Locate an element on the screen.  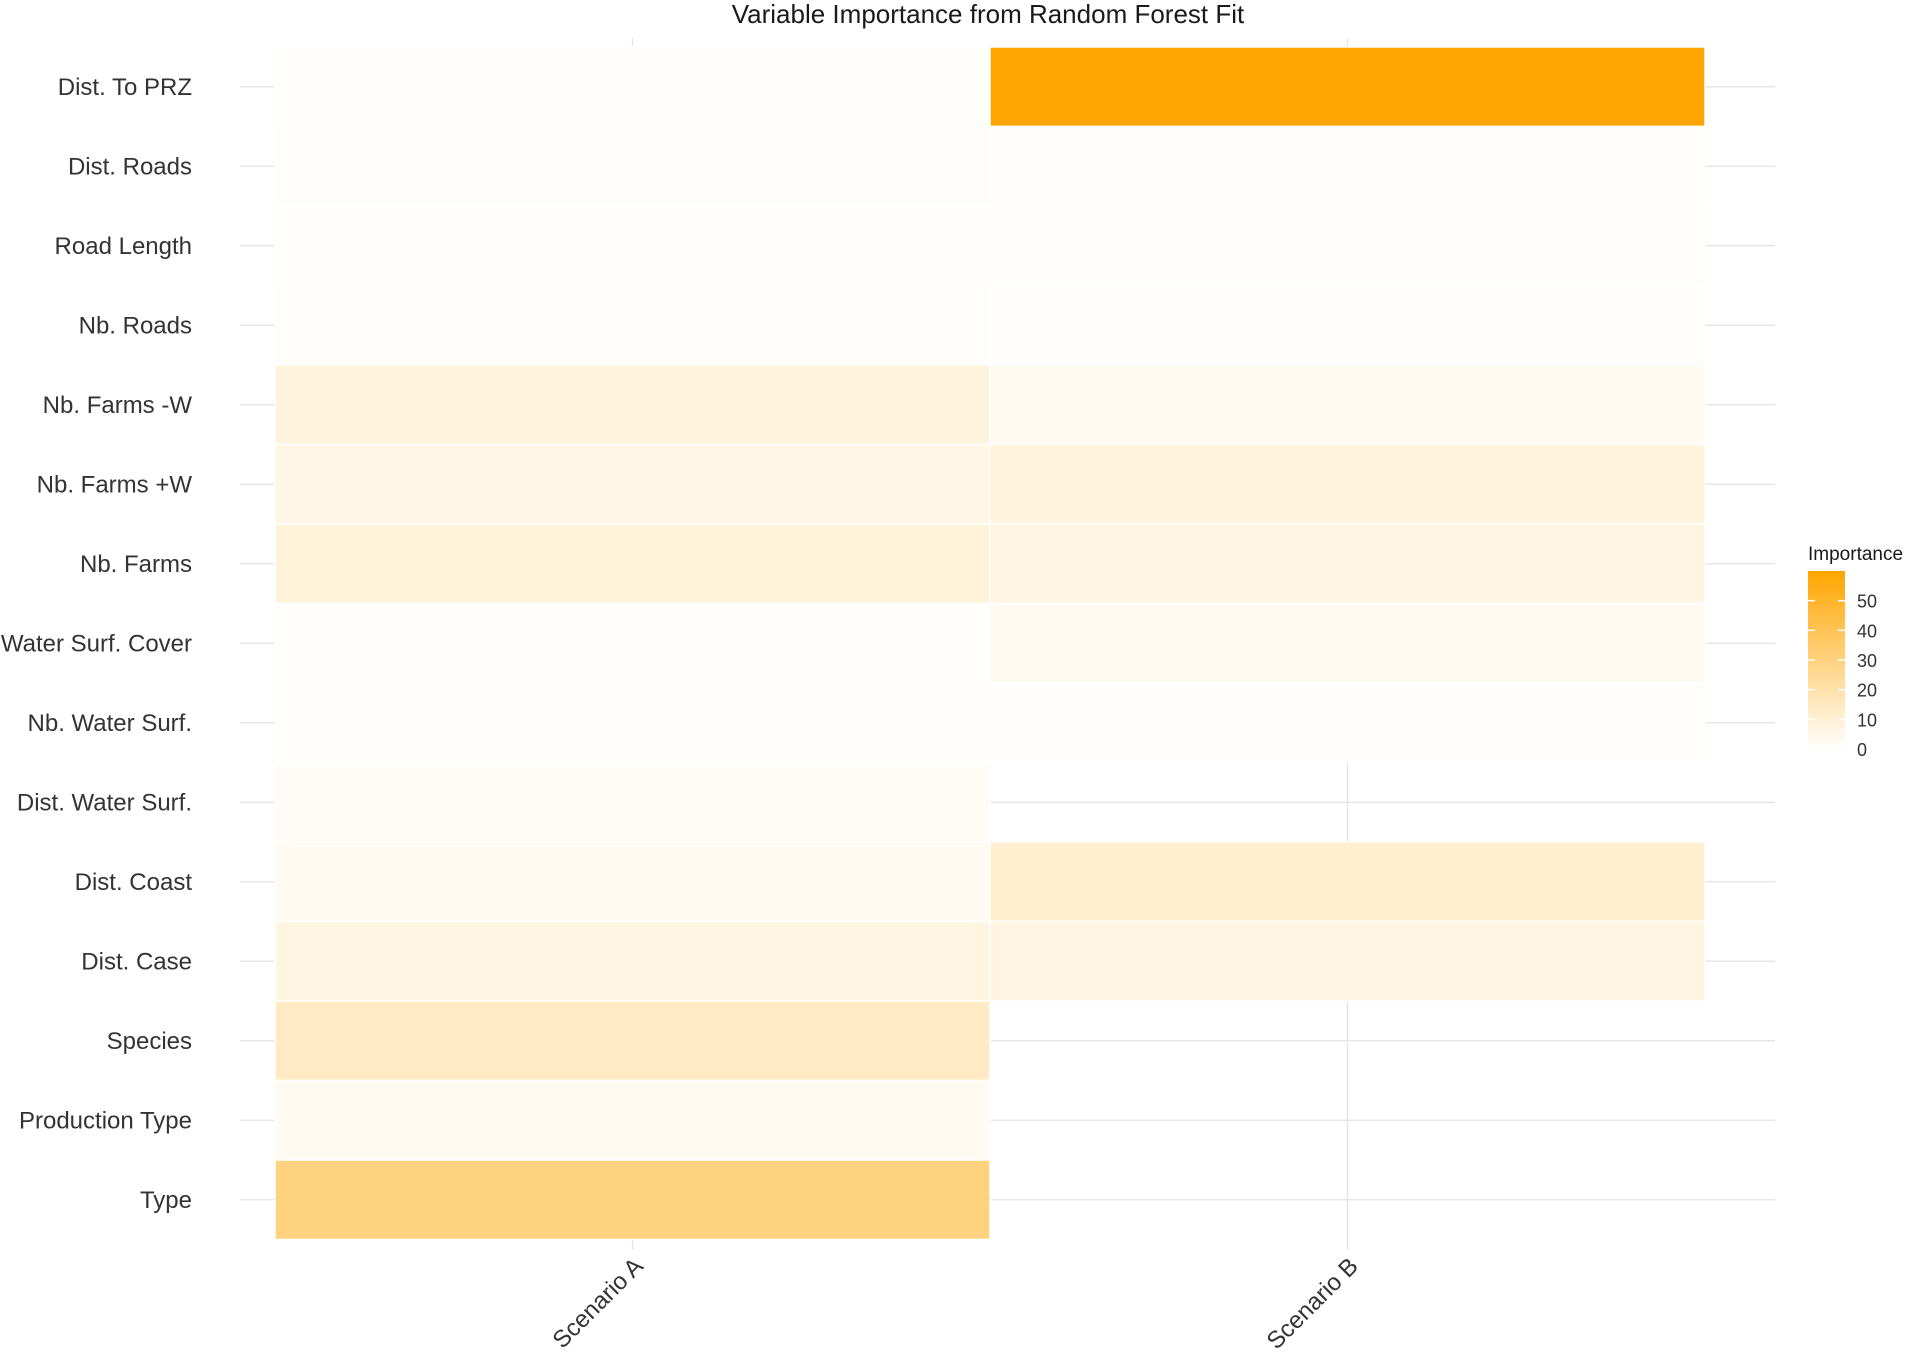
legend-layer: Importance 0 10 20 30 40 50 is located at coordinates (1855, 652).